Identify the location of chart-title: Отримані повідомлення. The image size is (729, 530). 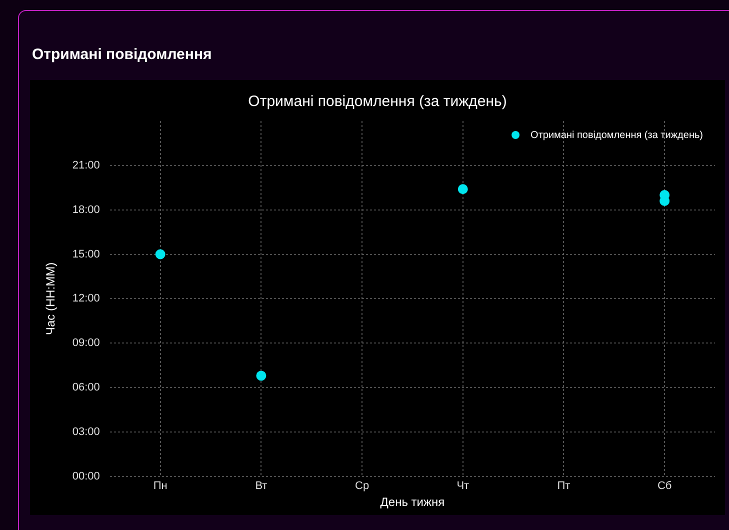
(122, 54).